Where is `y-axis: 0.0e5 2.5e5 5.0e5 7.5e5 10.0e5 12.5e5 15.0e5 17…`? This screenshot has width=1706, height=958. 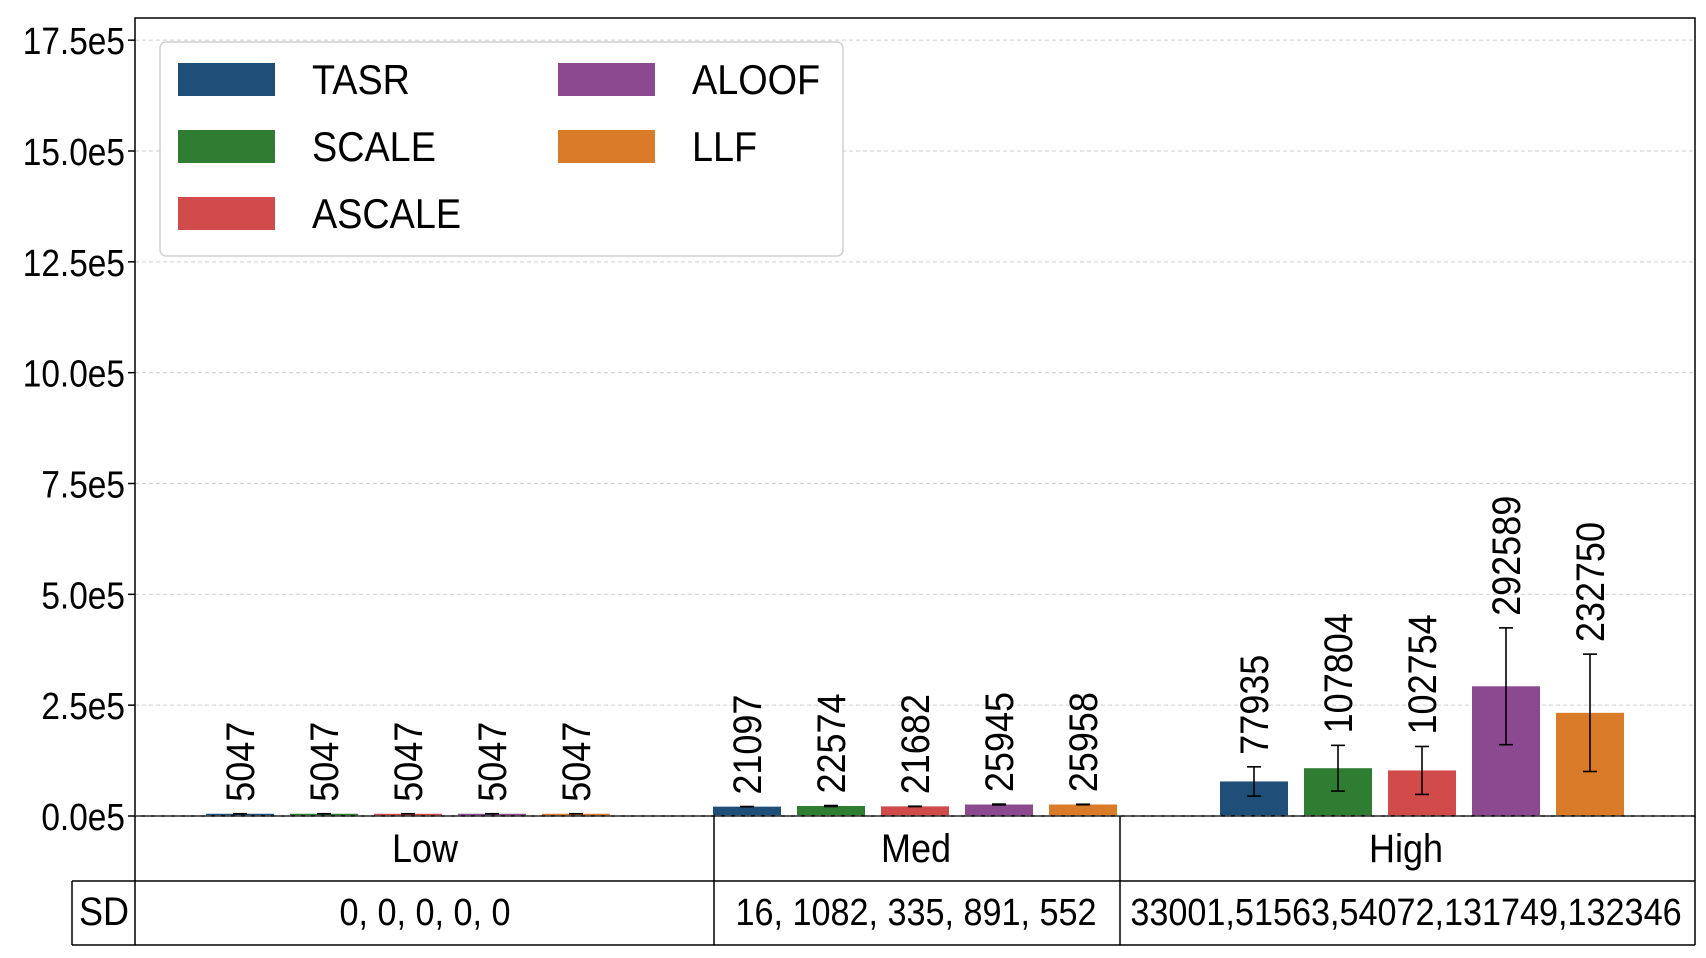 y-axis: 0.0e5 2.5e5 5.0e5 7.5e5 10.0e5 12.5e5 15.0e5 17… is located at coordinates (79, 429).